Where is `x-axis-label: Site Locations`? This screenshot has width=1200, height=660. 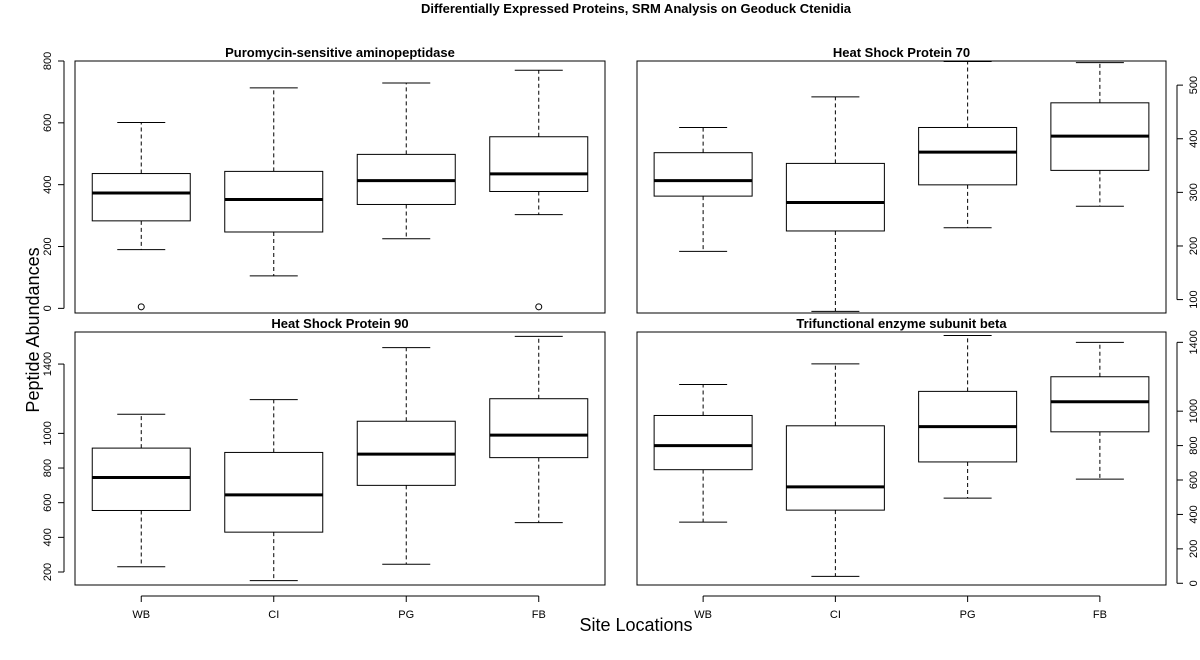
x-axis-label: Site Locations is located at coordinates (635, 625).